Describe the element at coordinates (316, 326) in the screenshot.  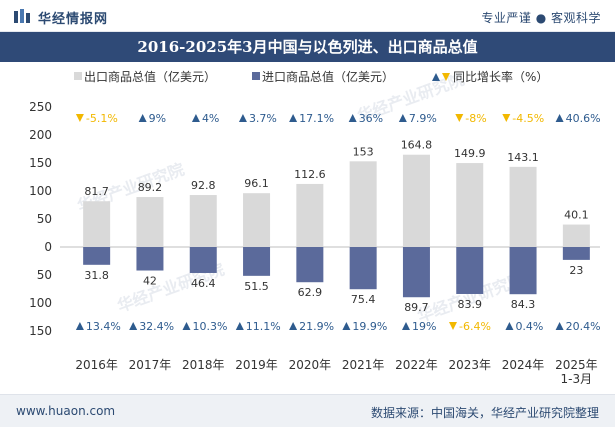
I see `import-growth-label-text: 21.9%` at that location.